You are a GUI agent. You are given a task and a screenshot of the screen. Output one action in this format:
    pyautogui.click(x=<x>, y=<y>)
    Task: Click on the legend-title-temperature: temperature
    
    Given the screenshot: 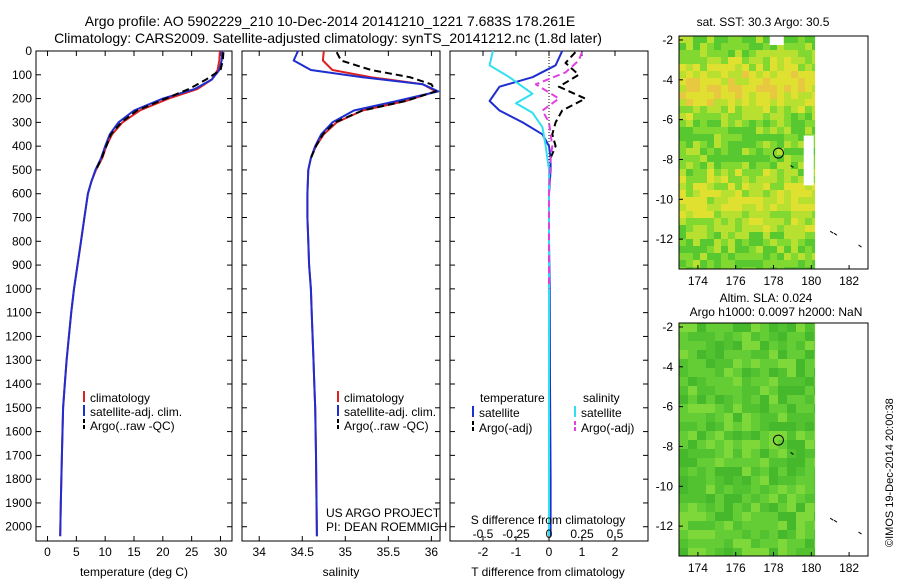 What is the action you would take?
    pyautogui.click(x=512, y=398)
    